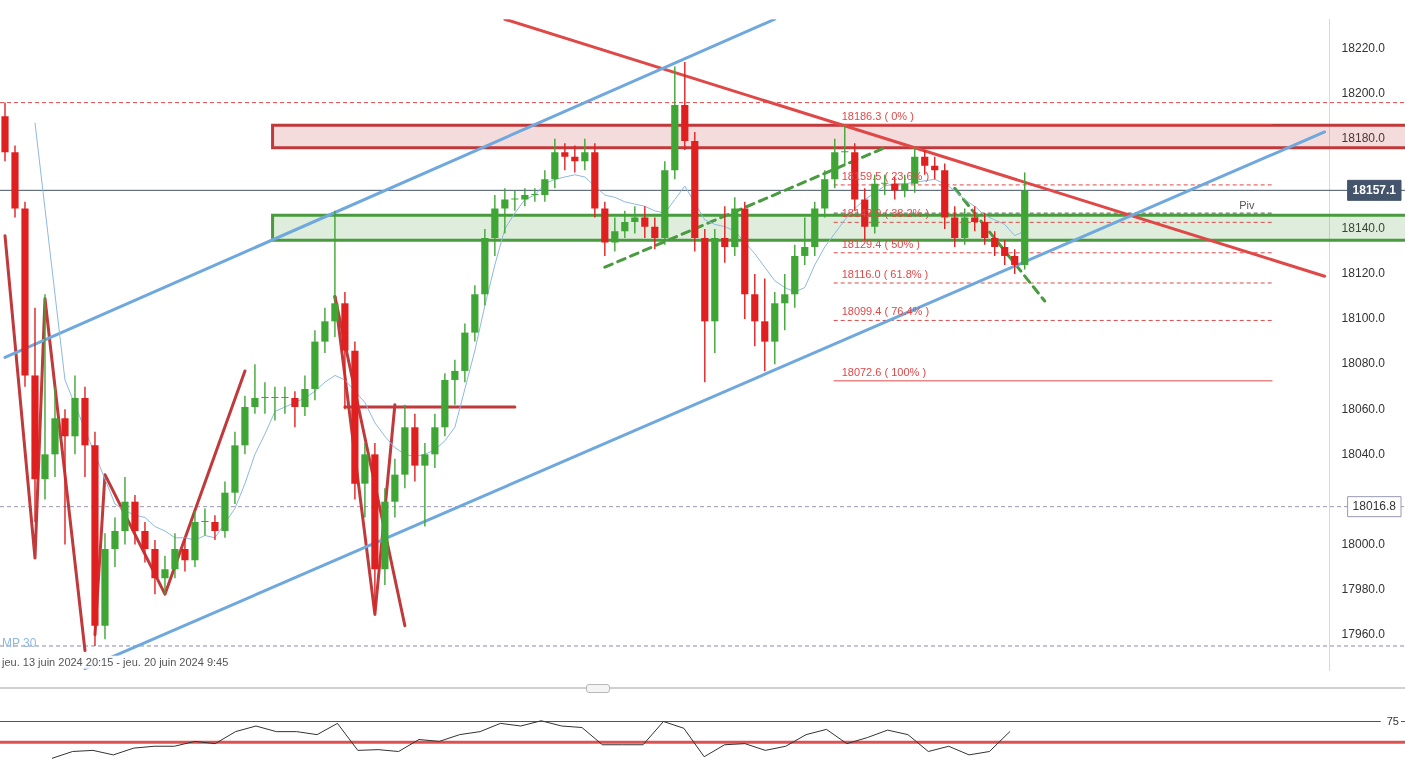 This screenshot has height=759, width=1405. Describe the element at coordinates (1363, 408) in the screenshot. I see `y-tick-label: 18060.0` at that location.